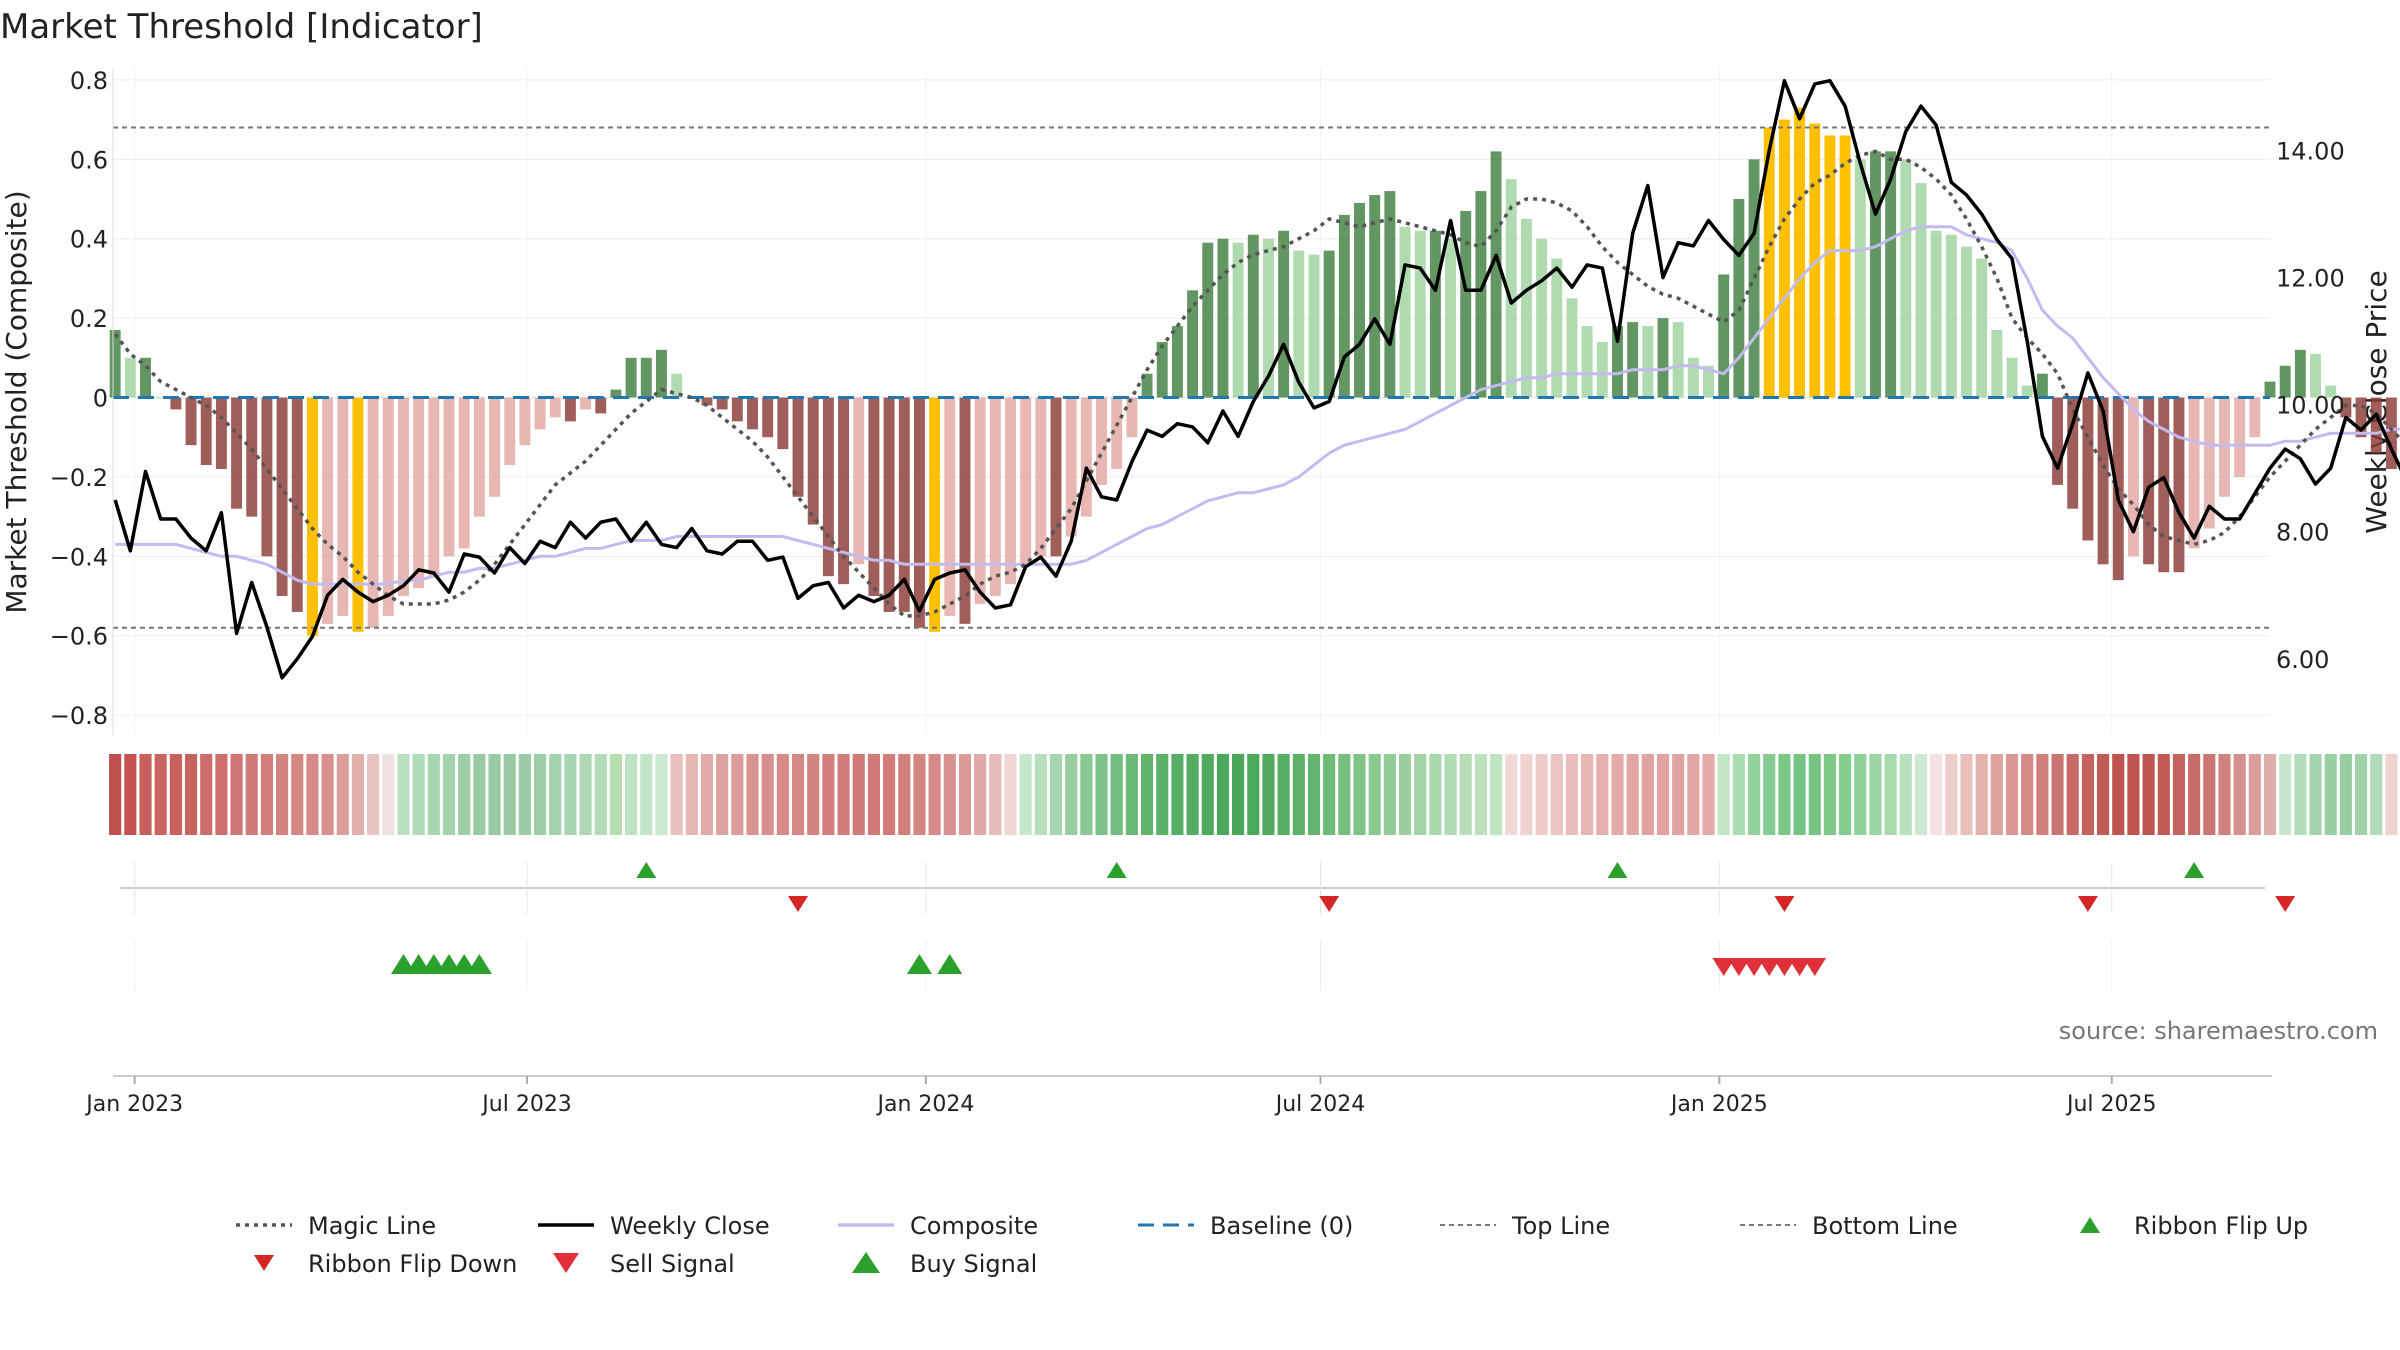 The image size is (2400, 1350). What do you see at coordinates (336, 1226) in the screenshot?
I see `legend-item: Magic Line` at bounding box center [336, 1226].